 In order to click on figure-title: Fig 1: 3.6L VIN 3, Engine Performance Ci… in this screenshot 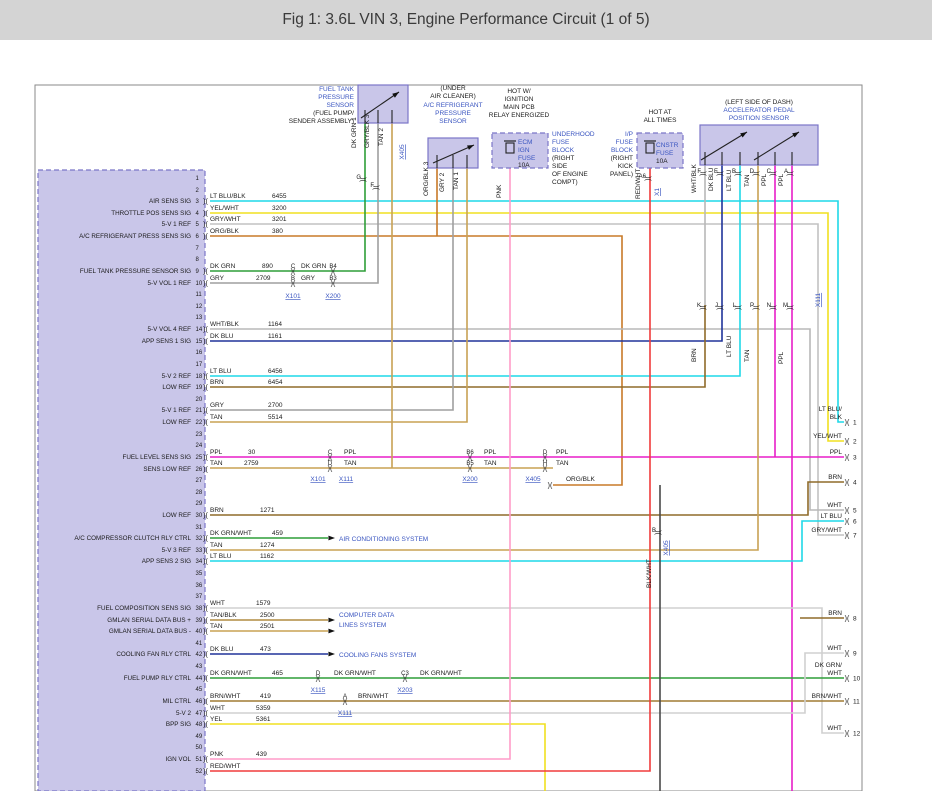, I will do `click(466, 19)`.